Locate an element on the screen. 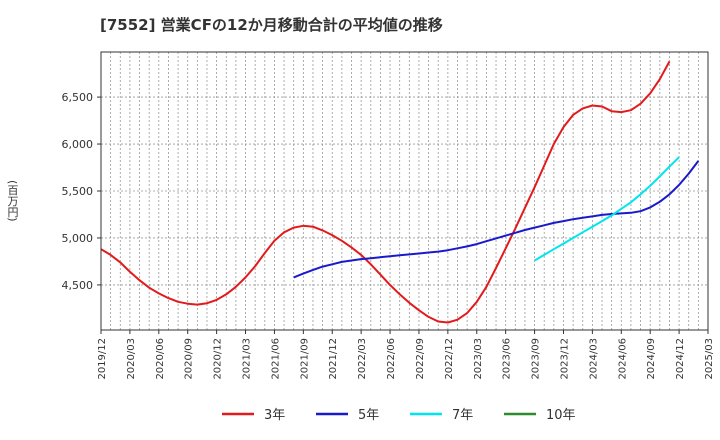  x-tick-label: 2023/03 is located at coordinates (478, 359).